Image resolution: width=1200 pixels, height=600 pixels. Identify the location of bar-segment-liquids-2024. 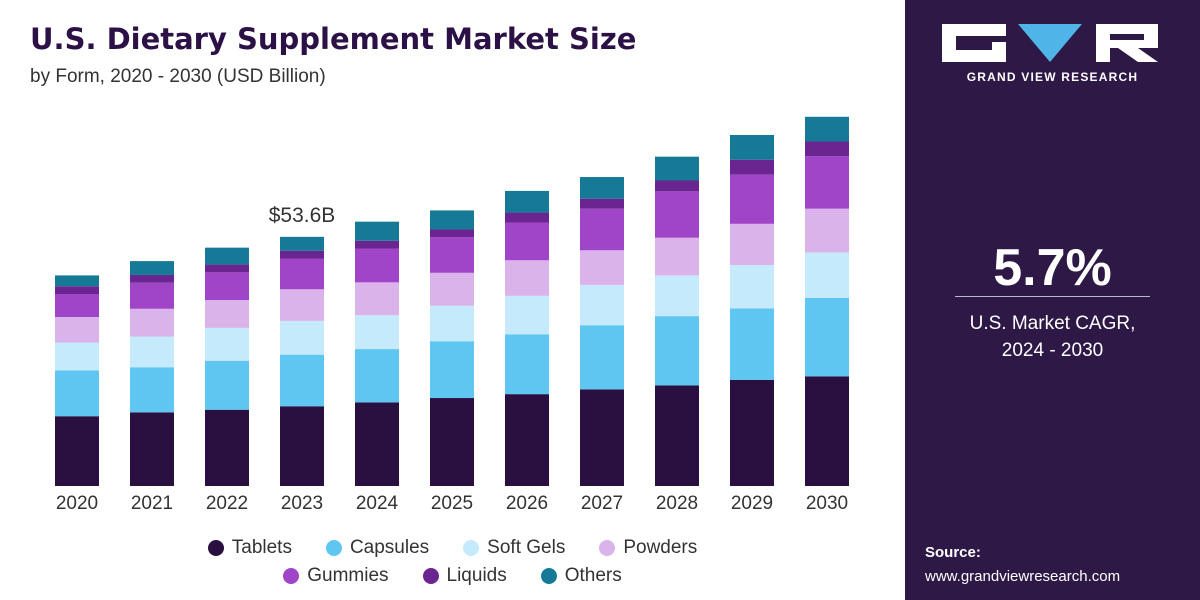
(377, 244).